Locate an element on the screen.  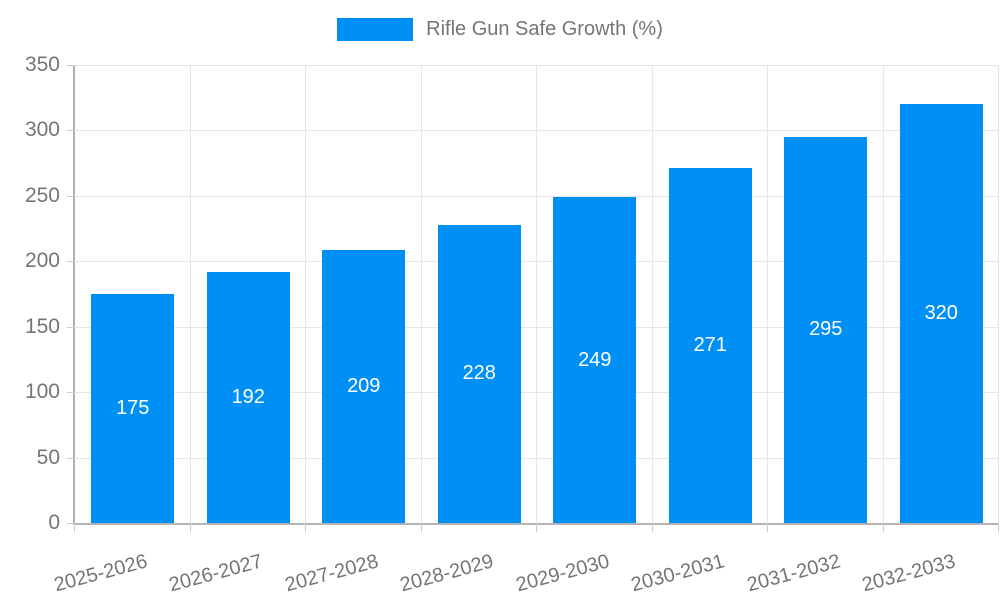
bar-2027-2028: 209 is located at coordinates (364, 386).